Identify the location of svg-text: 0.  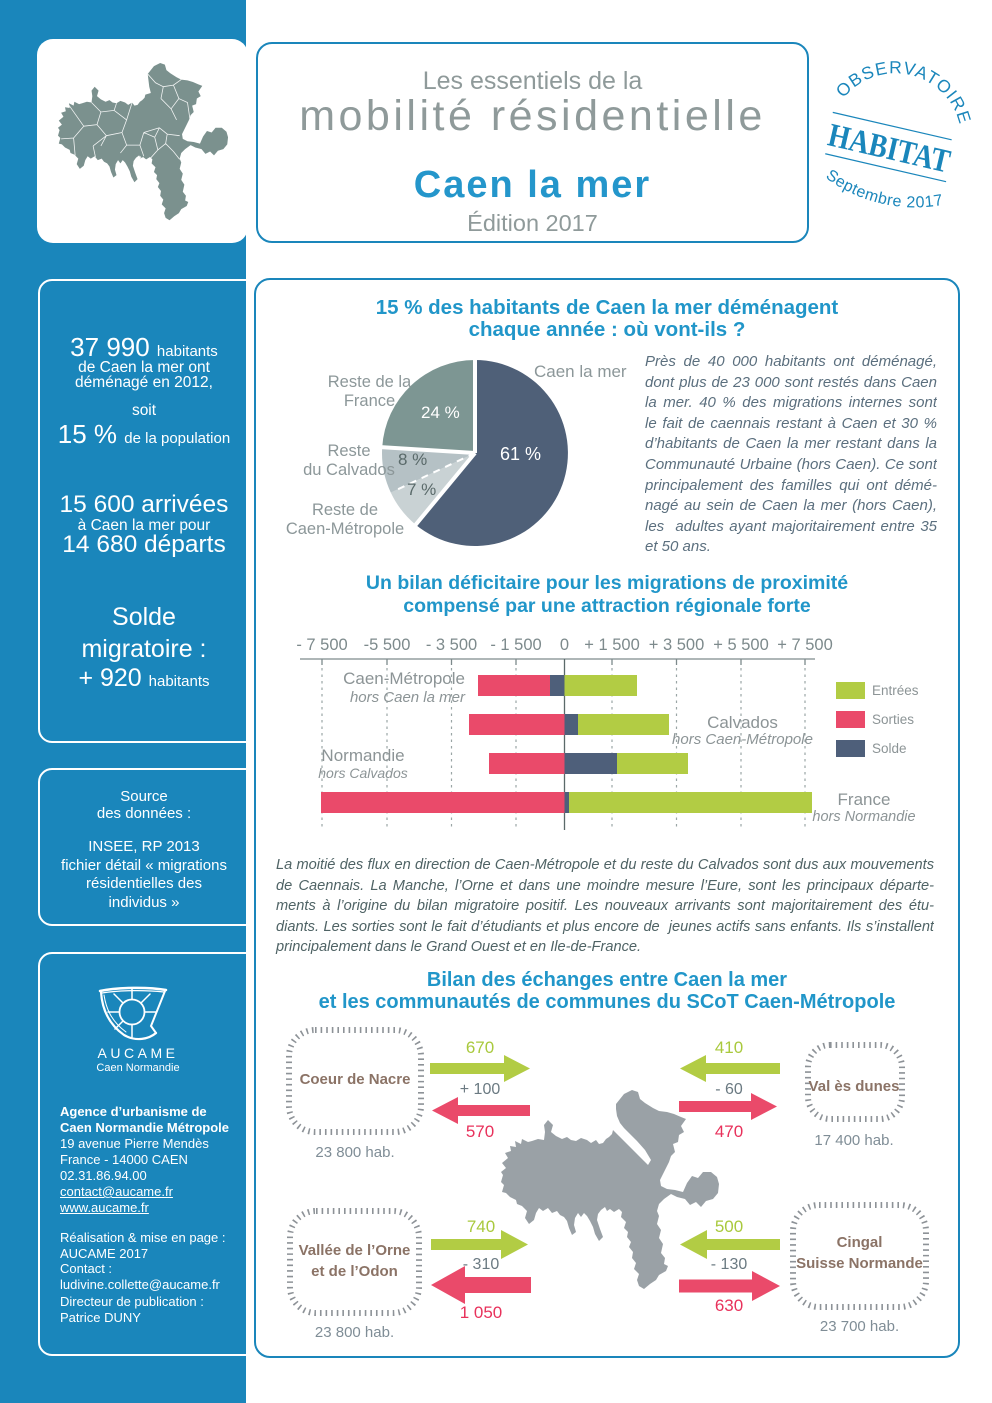
(564, 645).